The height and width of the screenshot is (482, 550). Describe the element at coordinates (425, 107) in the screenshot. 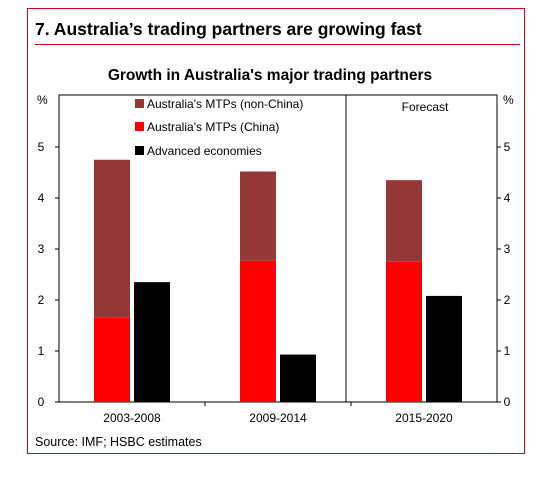

I see `forecast-label: Forecast` at that location.